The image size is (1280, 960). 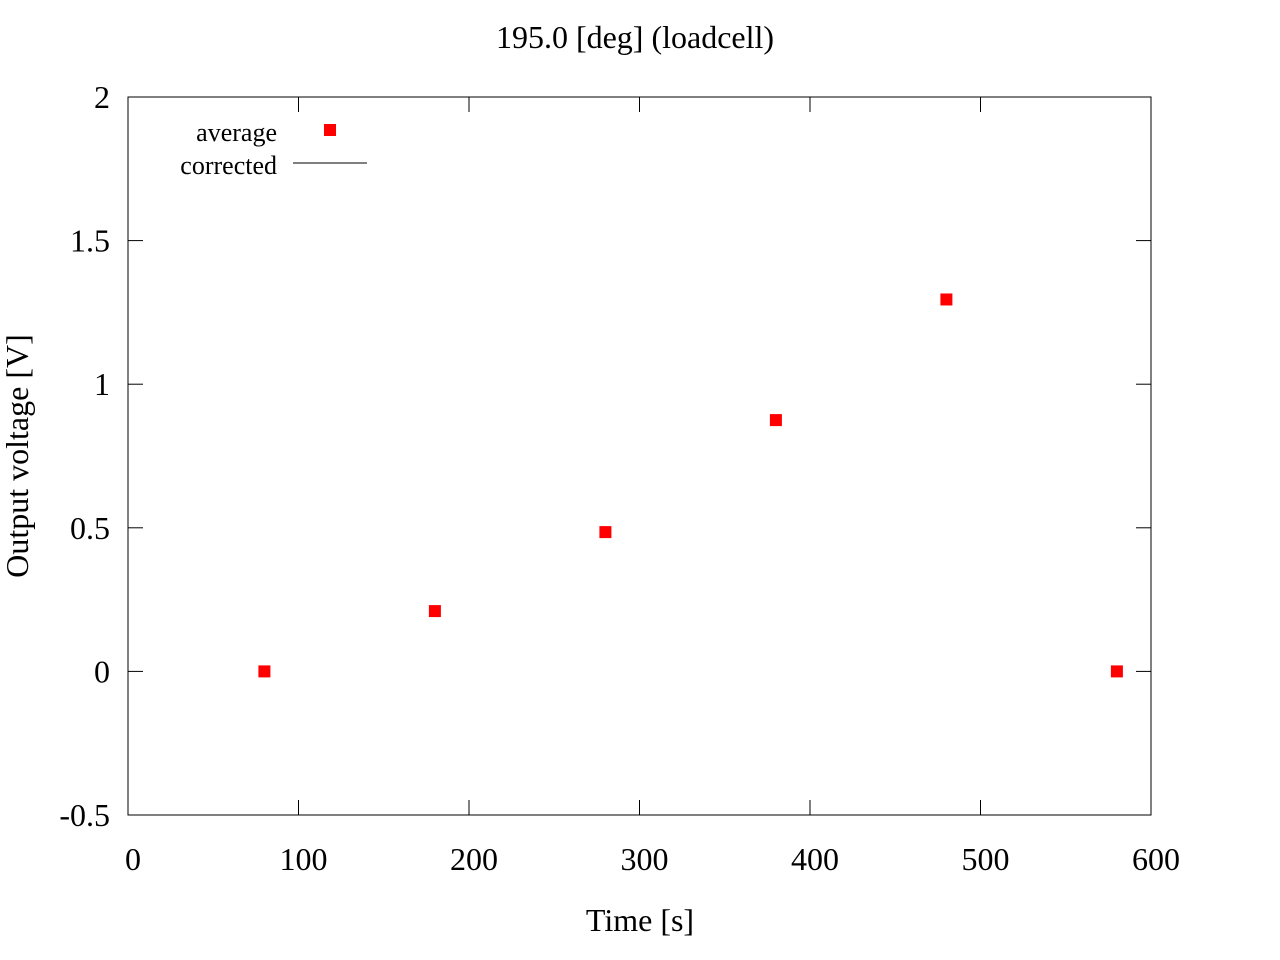 I want to click on chart-title: 195.0 [deg] (loadcell), so click(x=635, y=37).